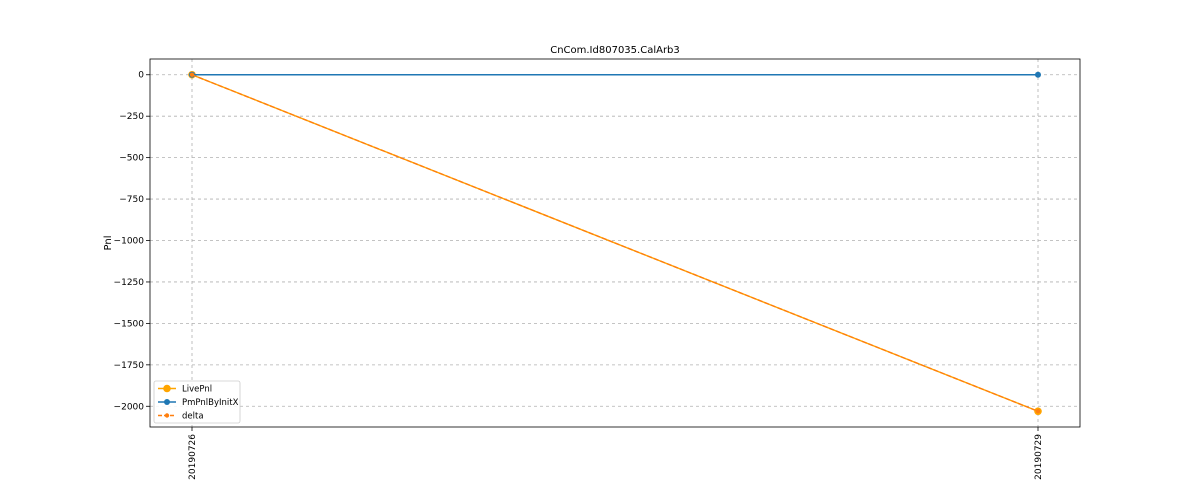 Image resolution: width=1200 pixels, height=480 pixels. Describe the element at coordinates (616, 453) in the screenshot. I see `x-axis: 20190726 20190729` at that location.